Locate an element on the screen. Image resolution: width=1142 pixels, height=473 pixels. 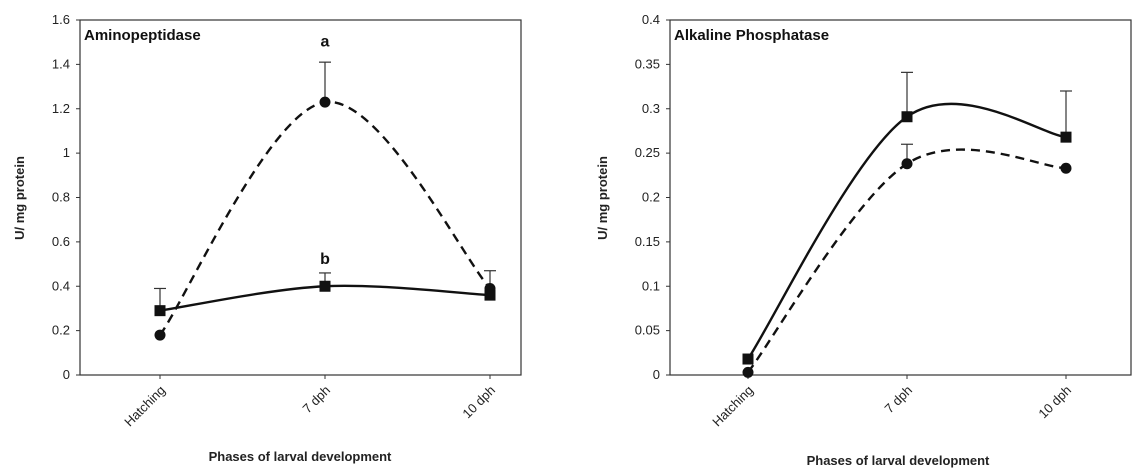
y-tick-label: 1.2 is located at coordinates (61, 108).